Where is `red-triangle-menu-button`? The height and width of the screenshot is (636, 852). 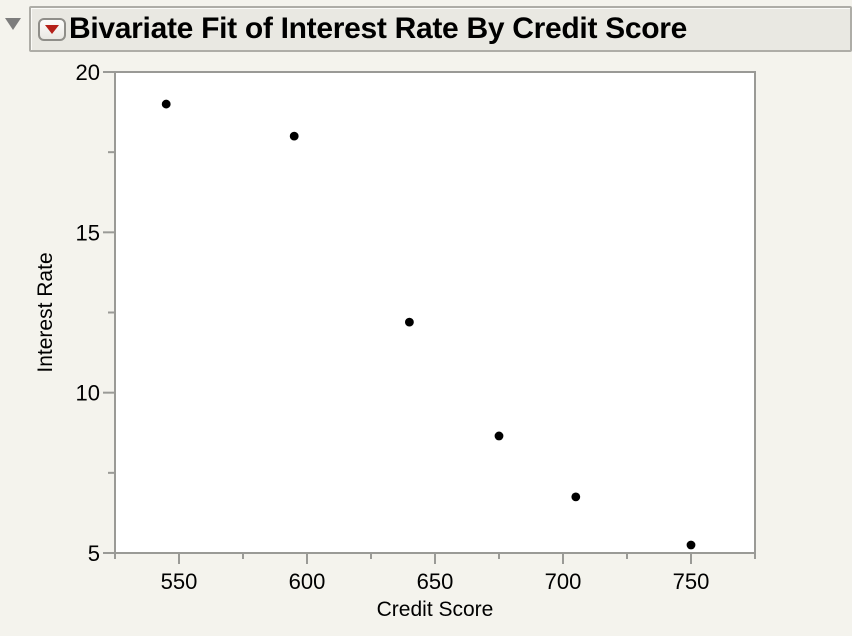
red-triangle-menu-button is located at coordinates (52, 29).